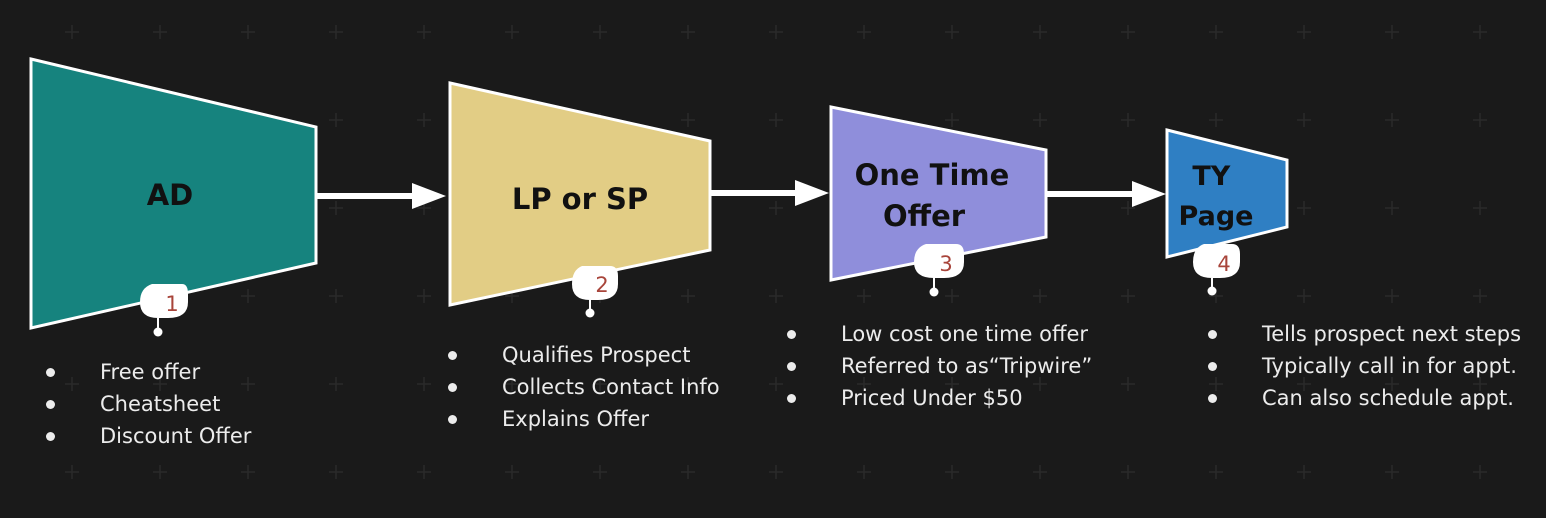  Describe the element at coordinates (147, 372) in the screenshot. I see `list-item: Free offer` at that location.